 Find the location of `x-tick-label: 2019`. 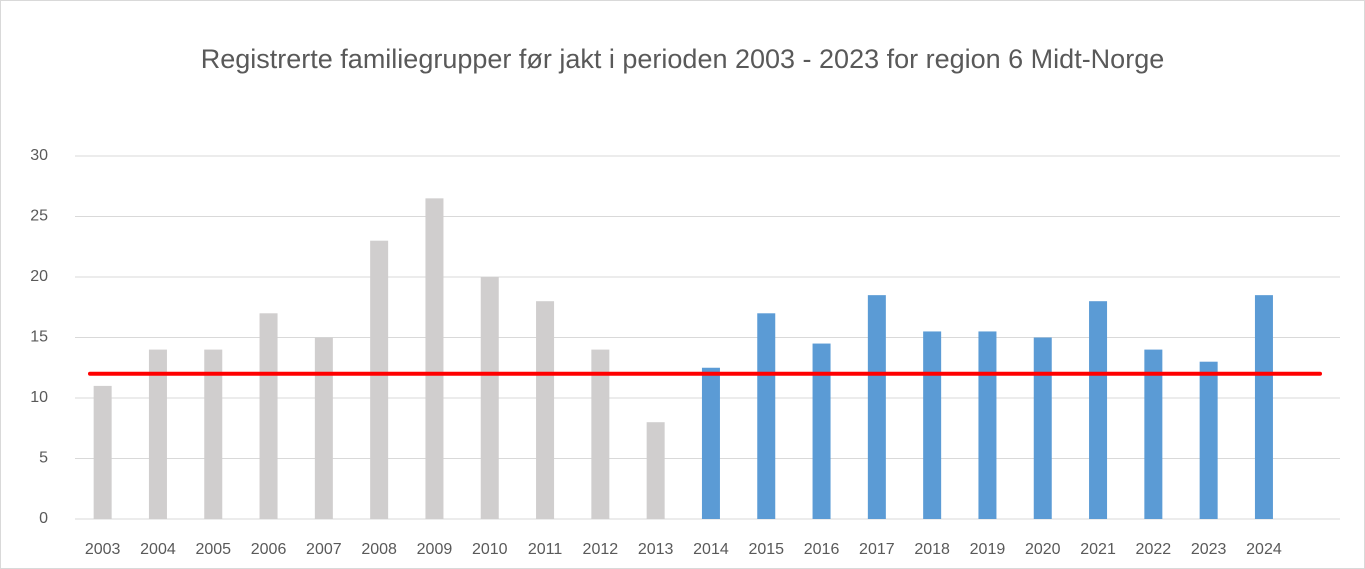

x-tick-label: 2019 is located at coordinates (988, 549).